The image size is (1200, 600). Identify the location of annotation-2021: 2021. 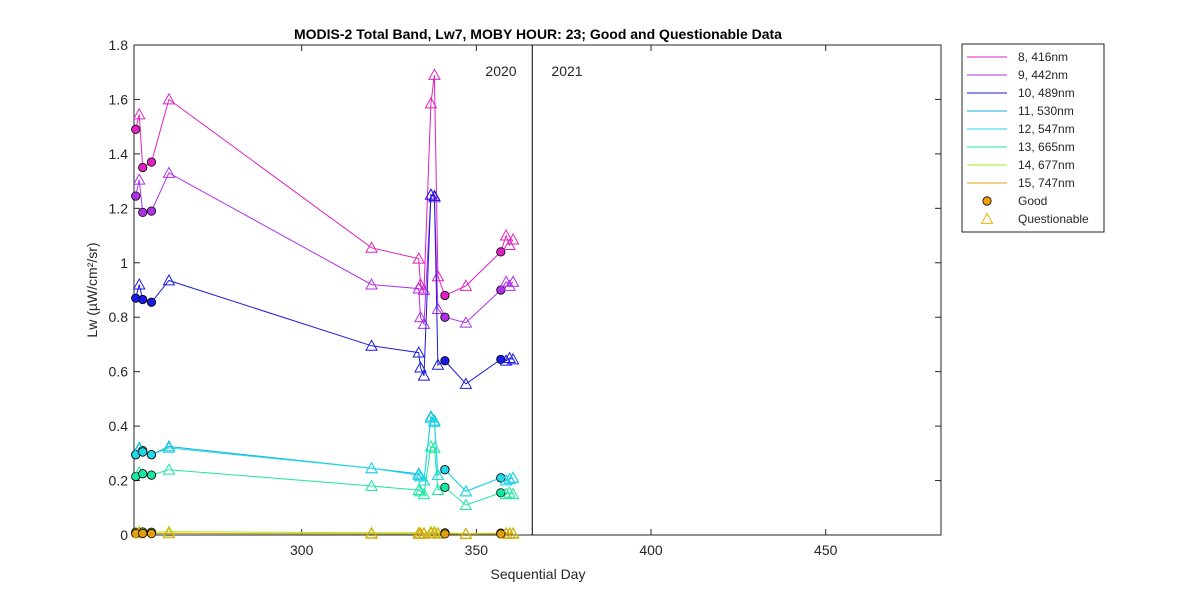
(566, 71).